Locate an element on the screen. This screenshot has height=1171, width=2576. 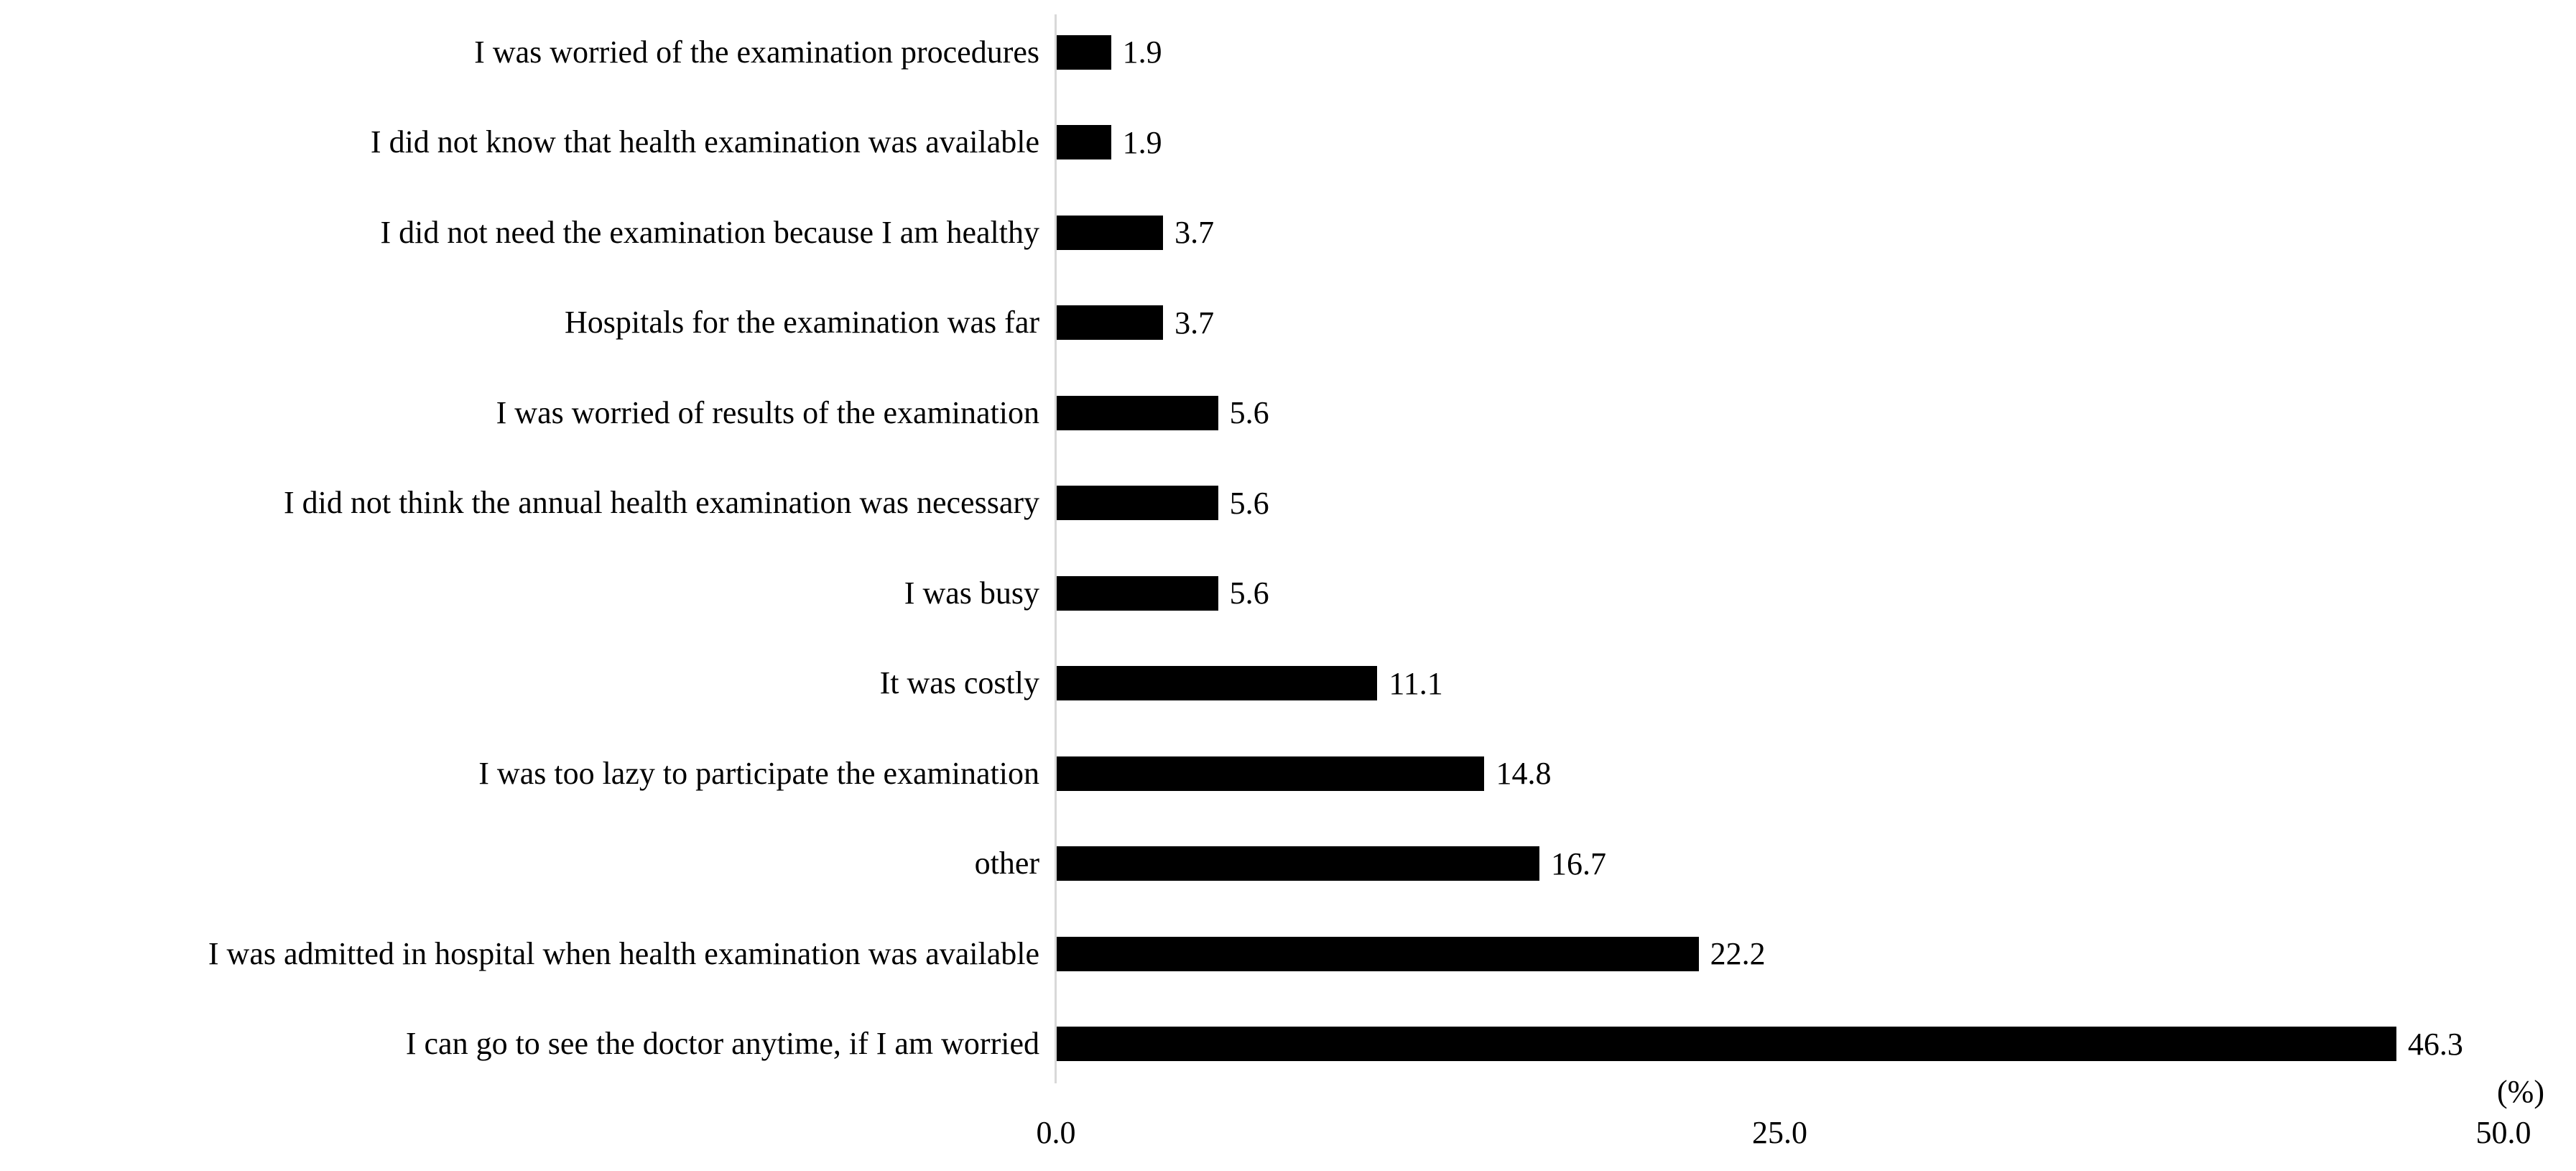
value-label: 22.2 is located at coordinates (1738, 954).